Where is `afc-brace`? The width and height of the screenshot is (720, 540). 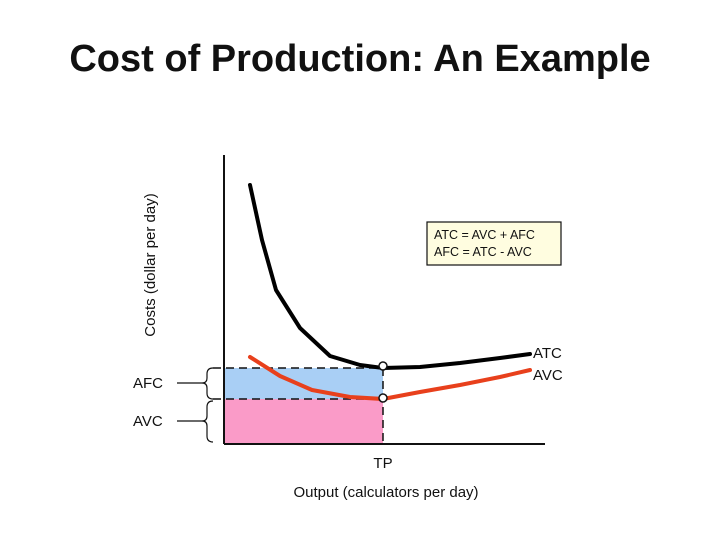 afc-brace is located at coordinates (207, 383).